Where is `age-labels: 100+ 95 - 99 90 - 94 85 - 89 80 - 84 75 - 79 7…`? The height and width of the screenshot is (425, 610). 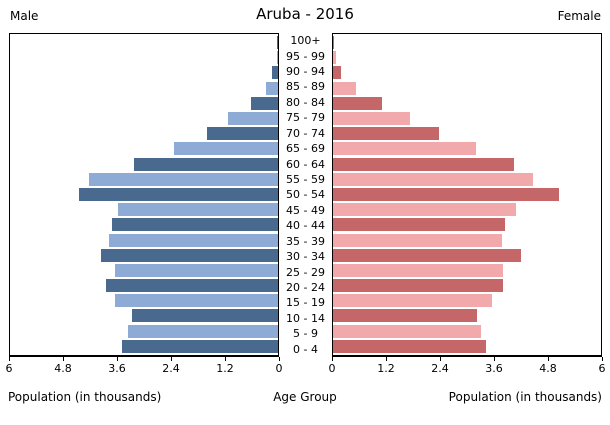 age-labels: 100+ 95 - 99 90 - 94 85 - 89 80 - 84 75 - 79 7… is located at coordinates (305, 195).